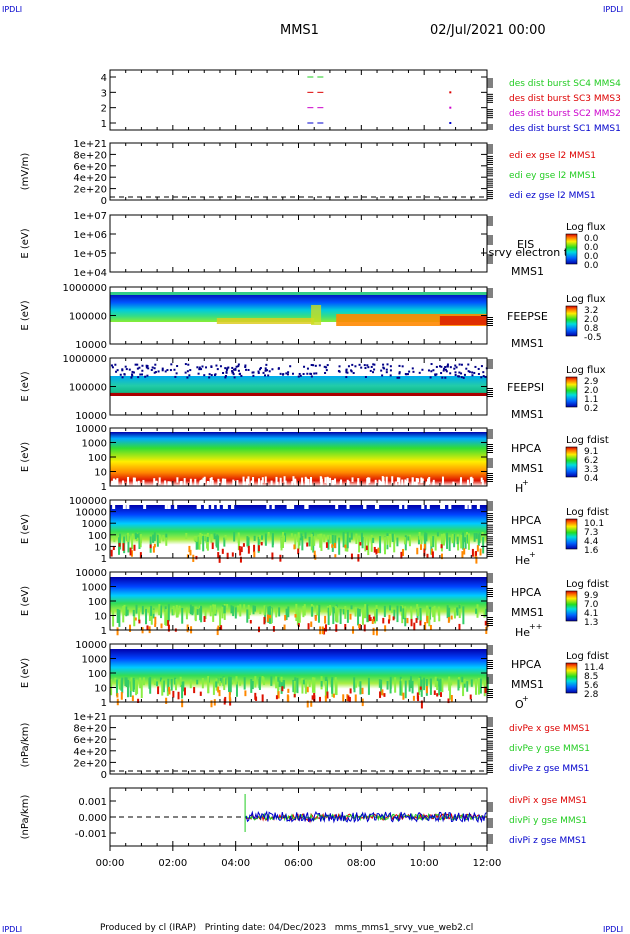 This screenshot has height=934, width=630. Describe the element at coordinates (25, 601) in the screenshot. I see `ylabel-hpca_hepp: E (eV)` at that location.